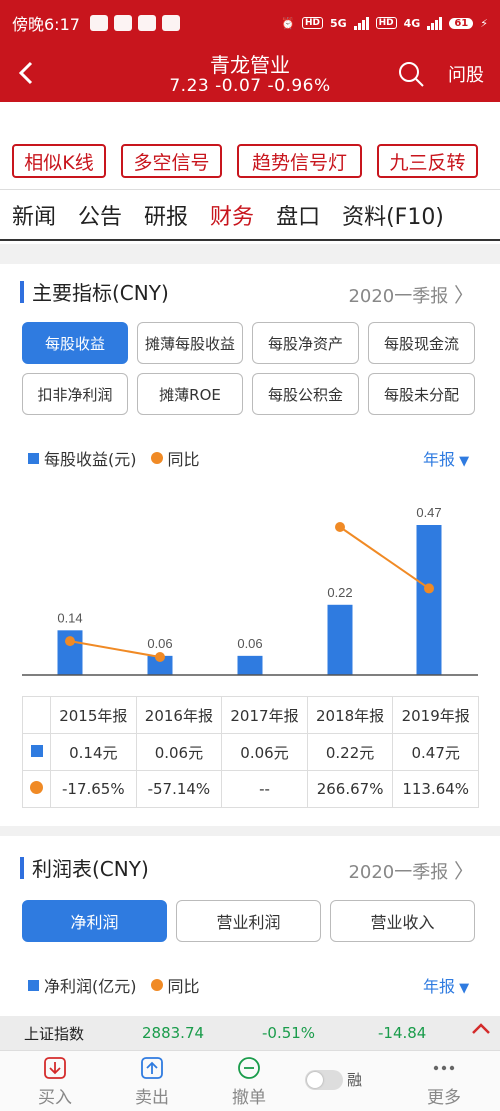 This screenshot has height=1111, width=500. I want to click on cloud-icon, so click(98, 23).